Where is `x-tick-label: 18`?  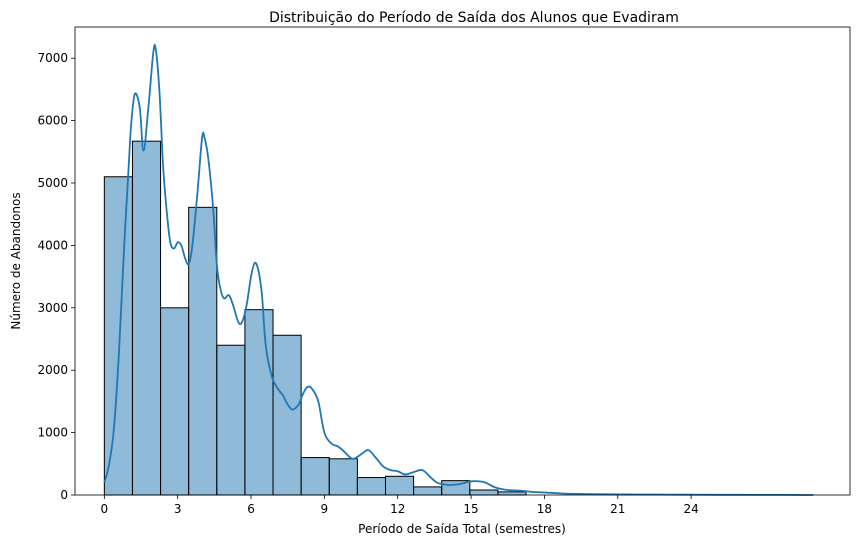 x-tick-label: 18 is located at coordinates (544, 509).